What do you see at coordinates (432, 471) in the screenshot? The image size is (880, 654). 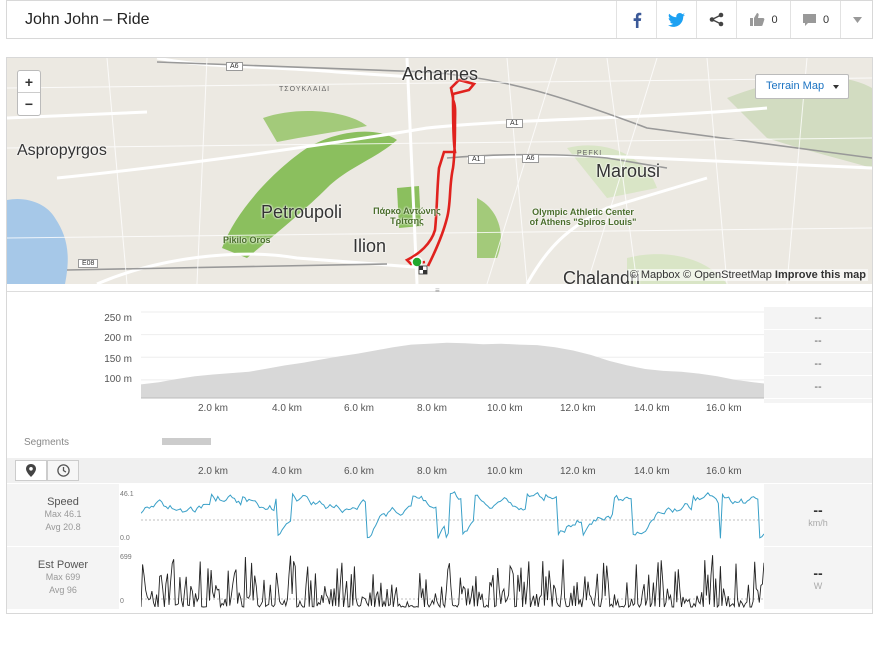 I see `analysis-x-tick: 8.0 km` at bounding box center [432, 471].